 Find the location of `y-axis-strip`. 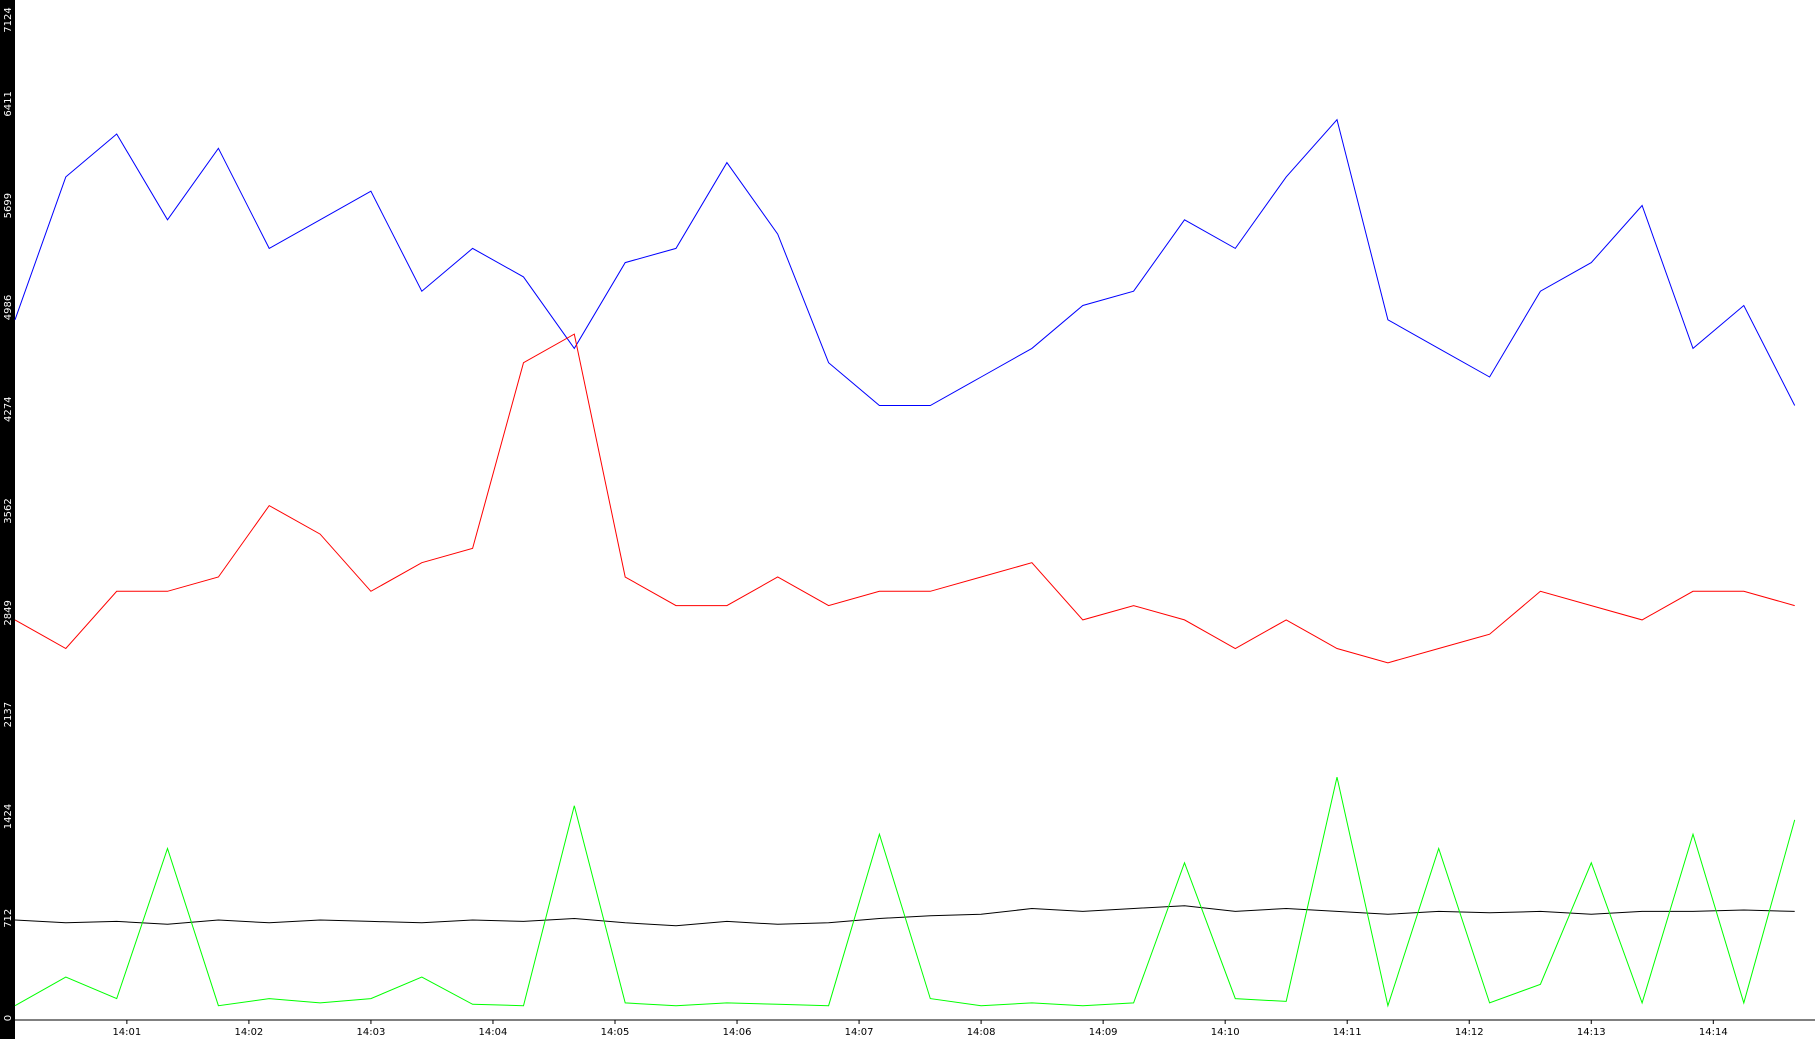

y-axis-strip is located at coordinates (7, 519).